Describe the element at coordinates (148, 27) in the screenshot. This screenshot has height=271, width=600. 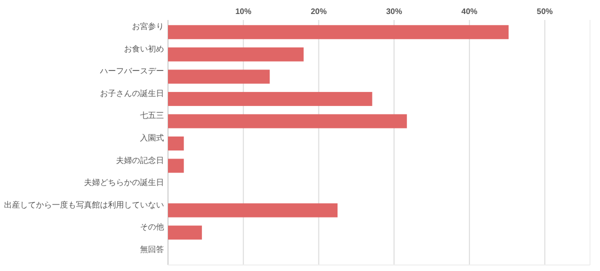
I see `y-tick-label: お宮参り` at that location.